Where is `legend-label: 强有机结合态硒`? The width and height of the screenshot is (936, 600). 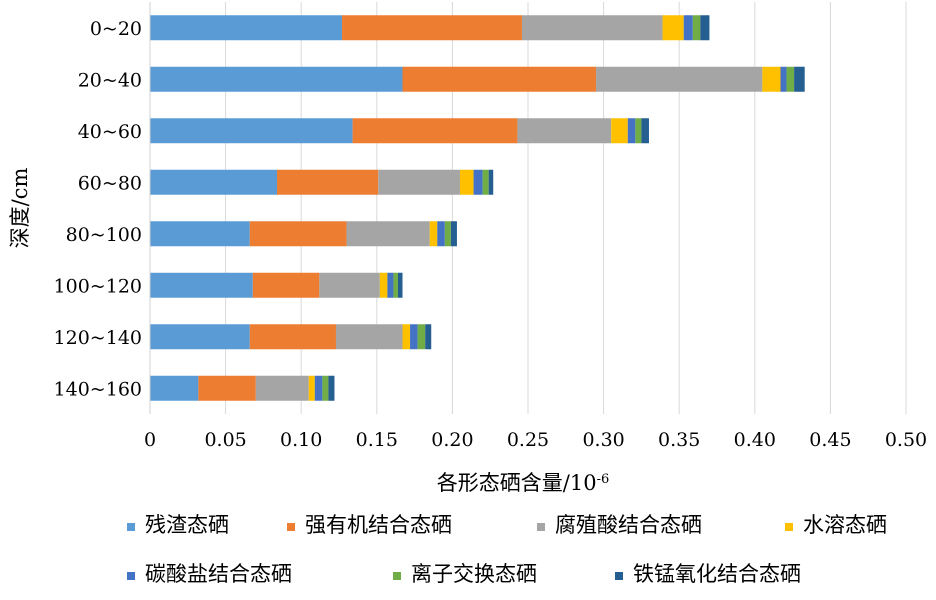
legend-label: 强有机结合态硒 is located at coordinates (378, 525).